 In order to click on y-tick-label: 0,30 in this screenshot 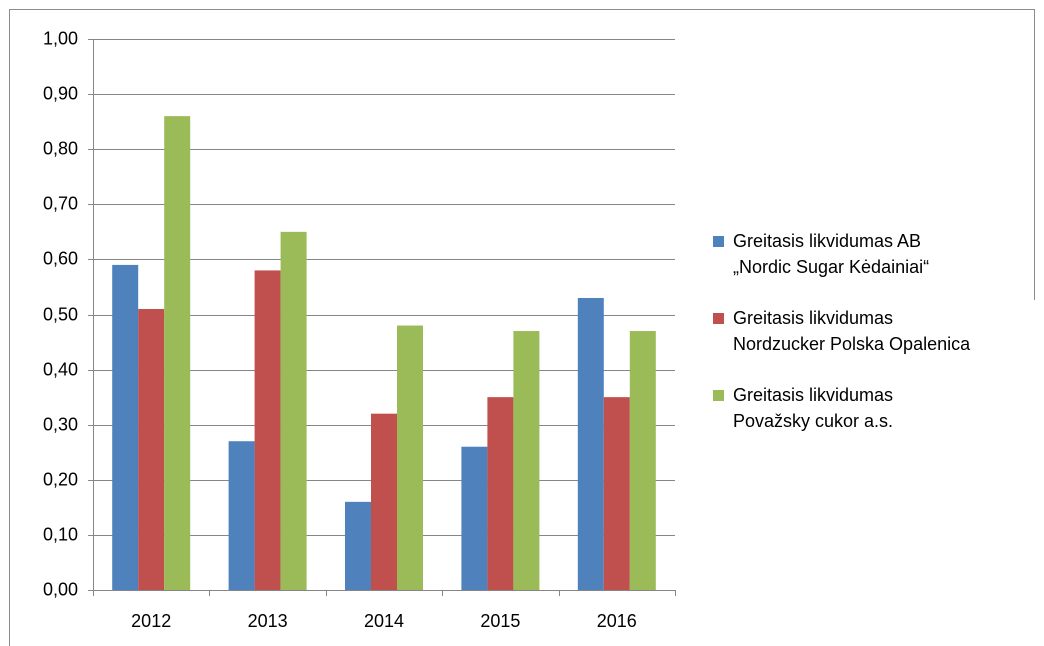, I will do `click(60, 424)`.